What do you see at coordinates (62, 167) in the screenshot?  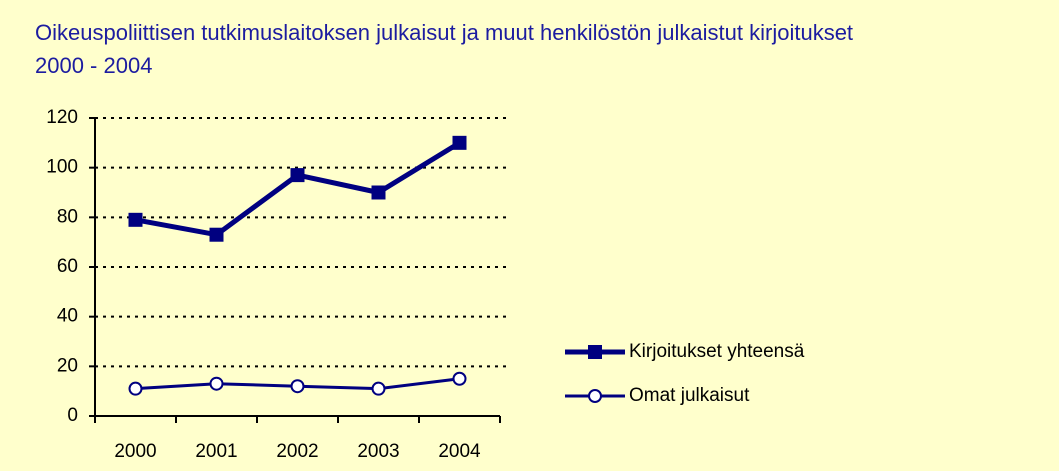 I see `y-tick-label: 100` at bounding box center [62, 167].